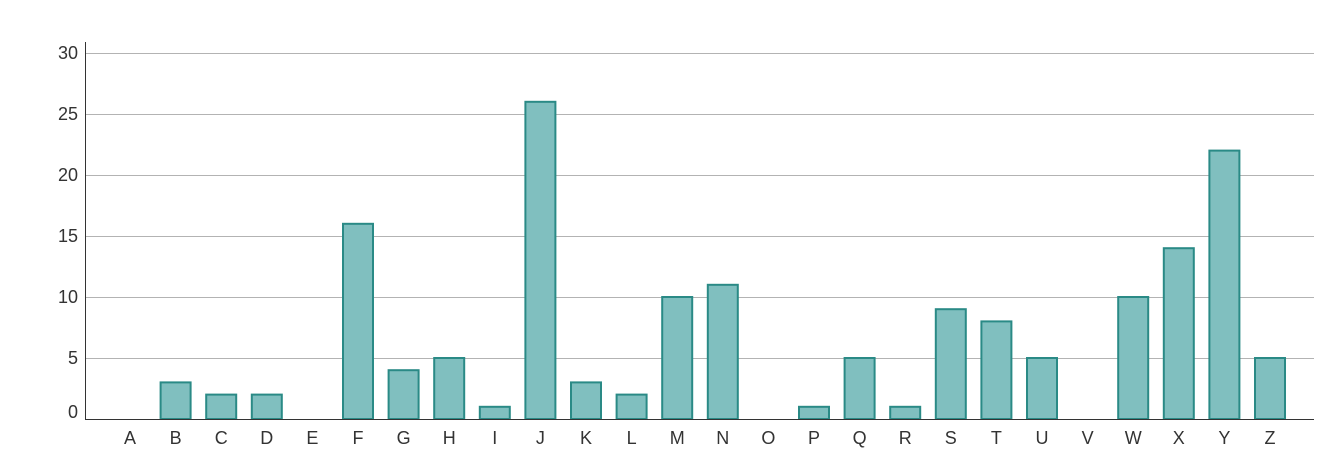  I want to click on x-tick-label: Y, so click(1224, 438).